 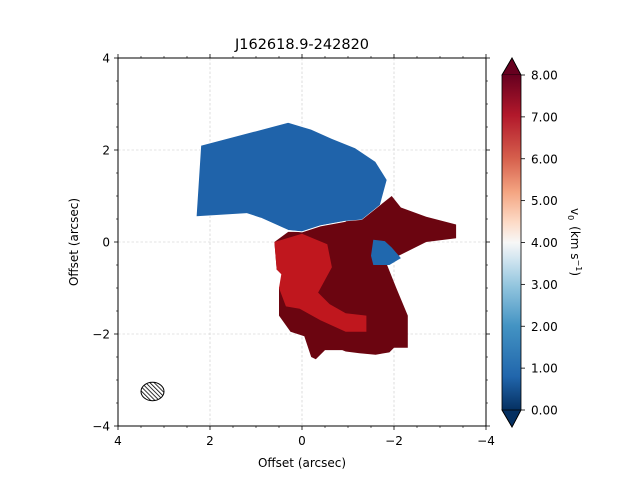 I want to click on colorbar-tick-label-7: 7.00, so click(x=544, y=117).